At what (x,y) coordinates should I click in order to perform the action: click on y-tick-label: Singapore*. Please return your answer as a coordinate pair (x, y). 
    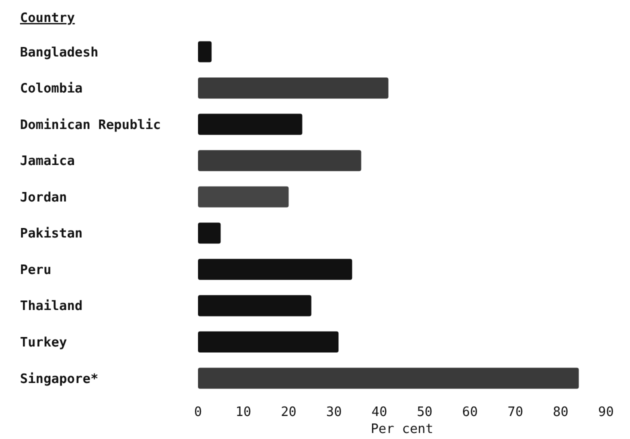
    Looking at the image, I should click on (59, 379).